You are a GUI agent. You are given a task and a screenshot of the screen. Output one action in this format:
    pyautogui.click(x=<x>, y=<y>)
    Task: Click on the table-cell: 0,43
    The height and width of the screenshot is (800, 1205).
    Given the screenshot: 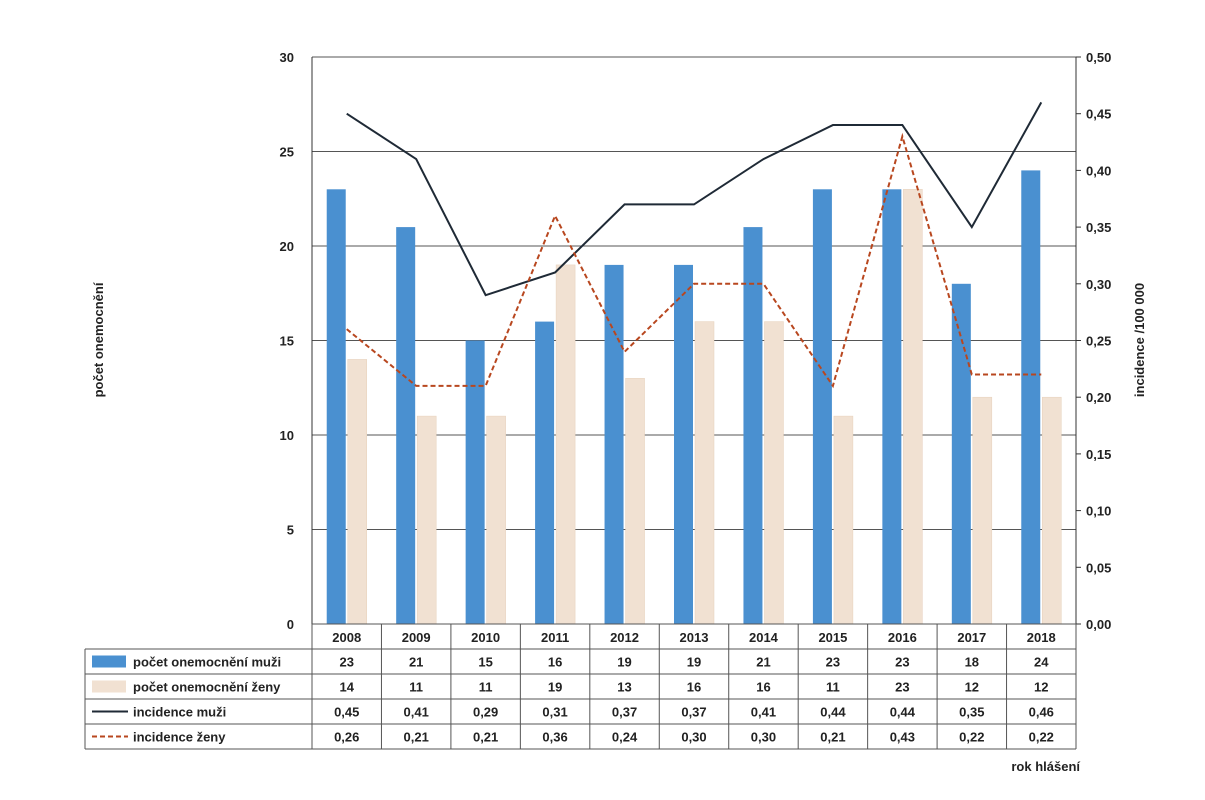 What is the action you would take?
    pyautogui.click(x=902, y=737)
    